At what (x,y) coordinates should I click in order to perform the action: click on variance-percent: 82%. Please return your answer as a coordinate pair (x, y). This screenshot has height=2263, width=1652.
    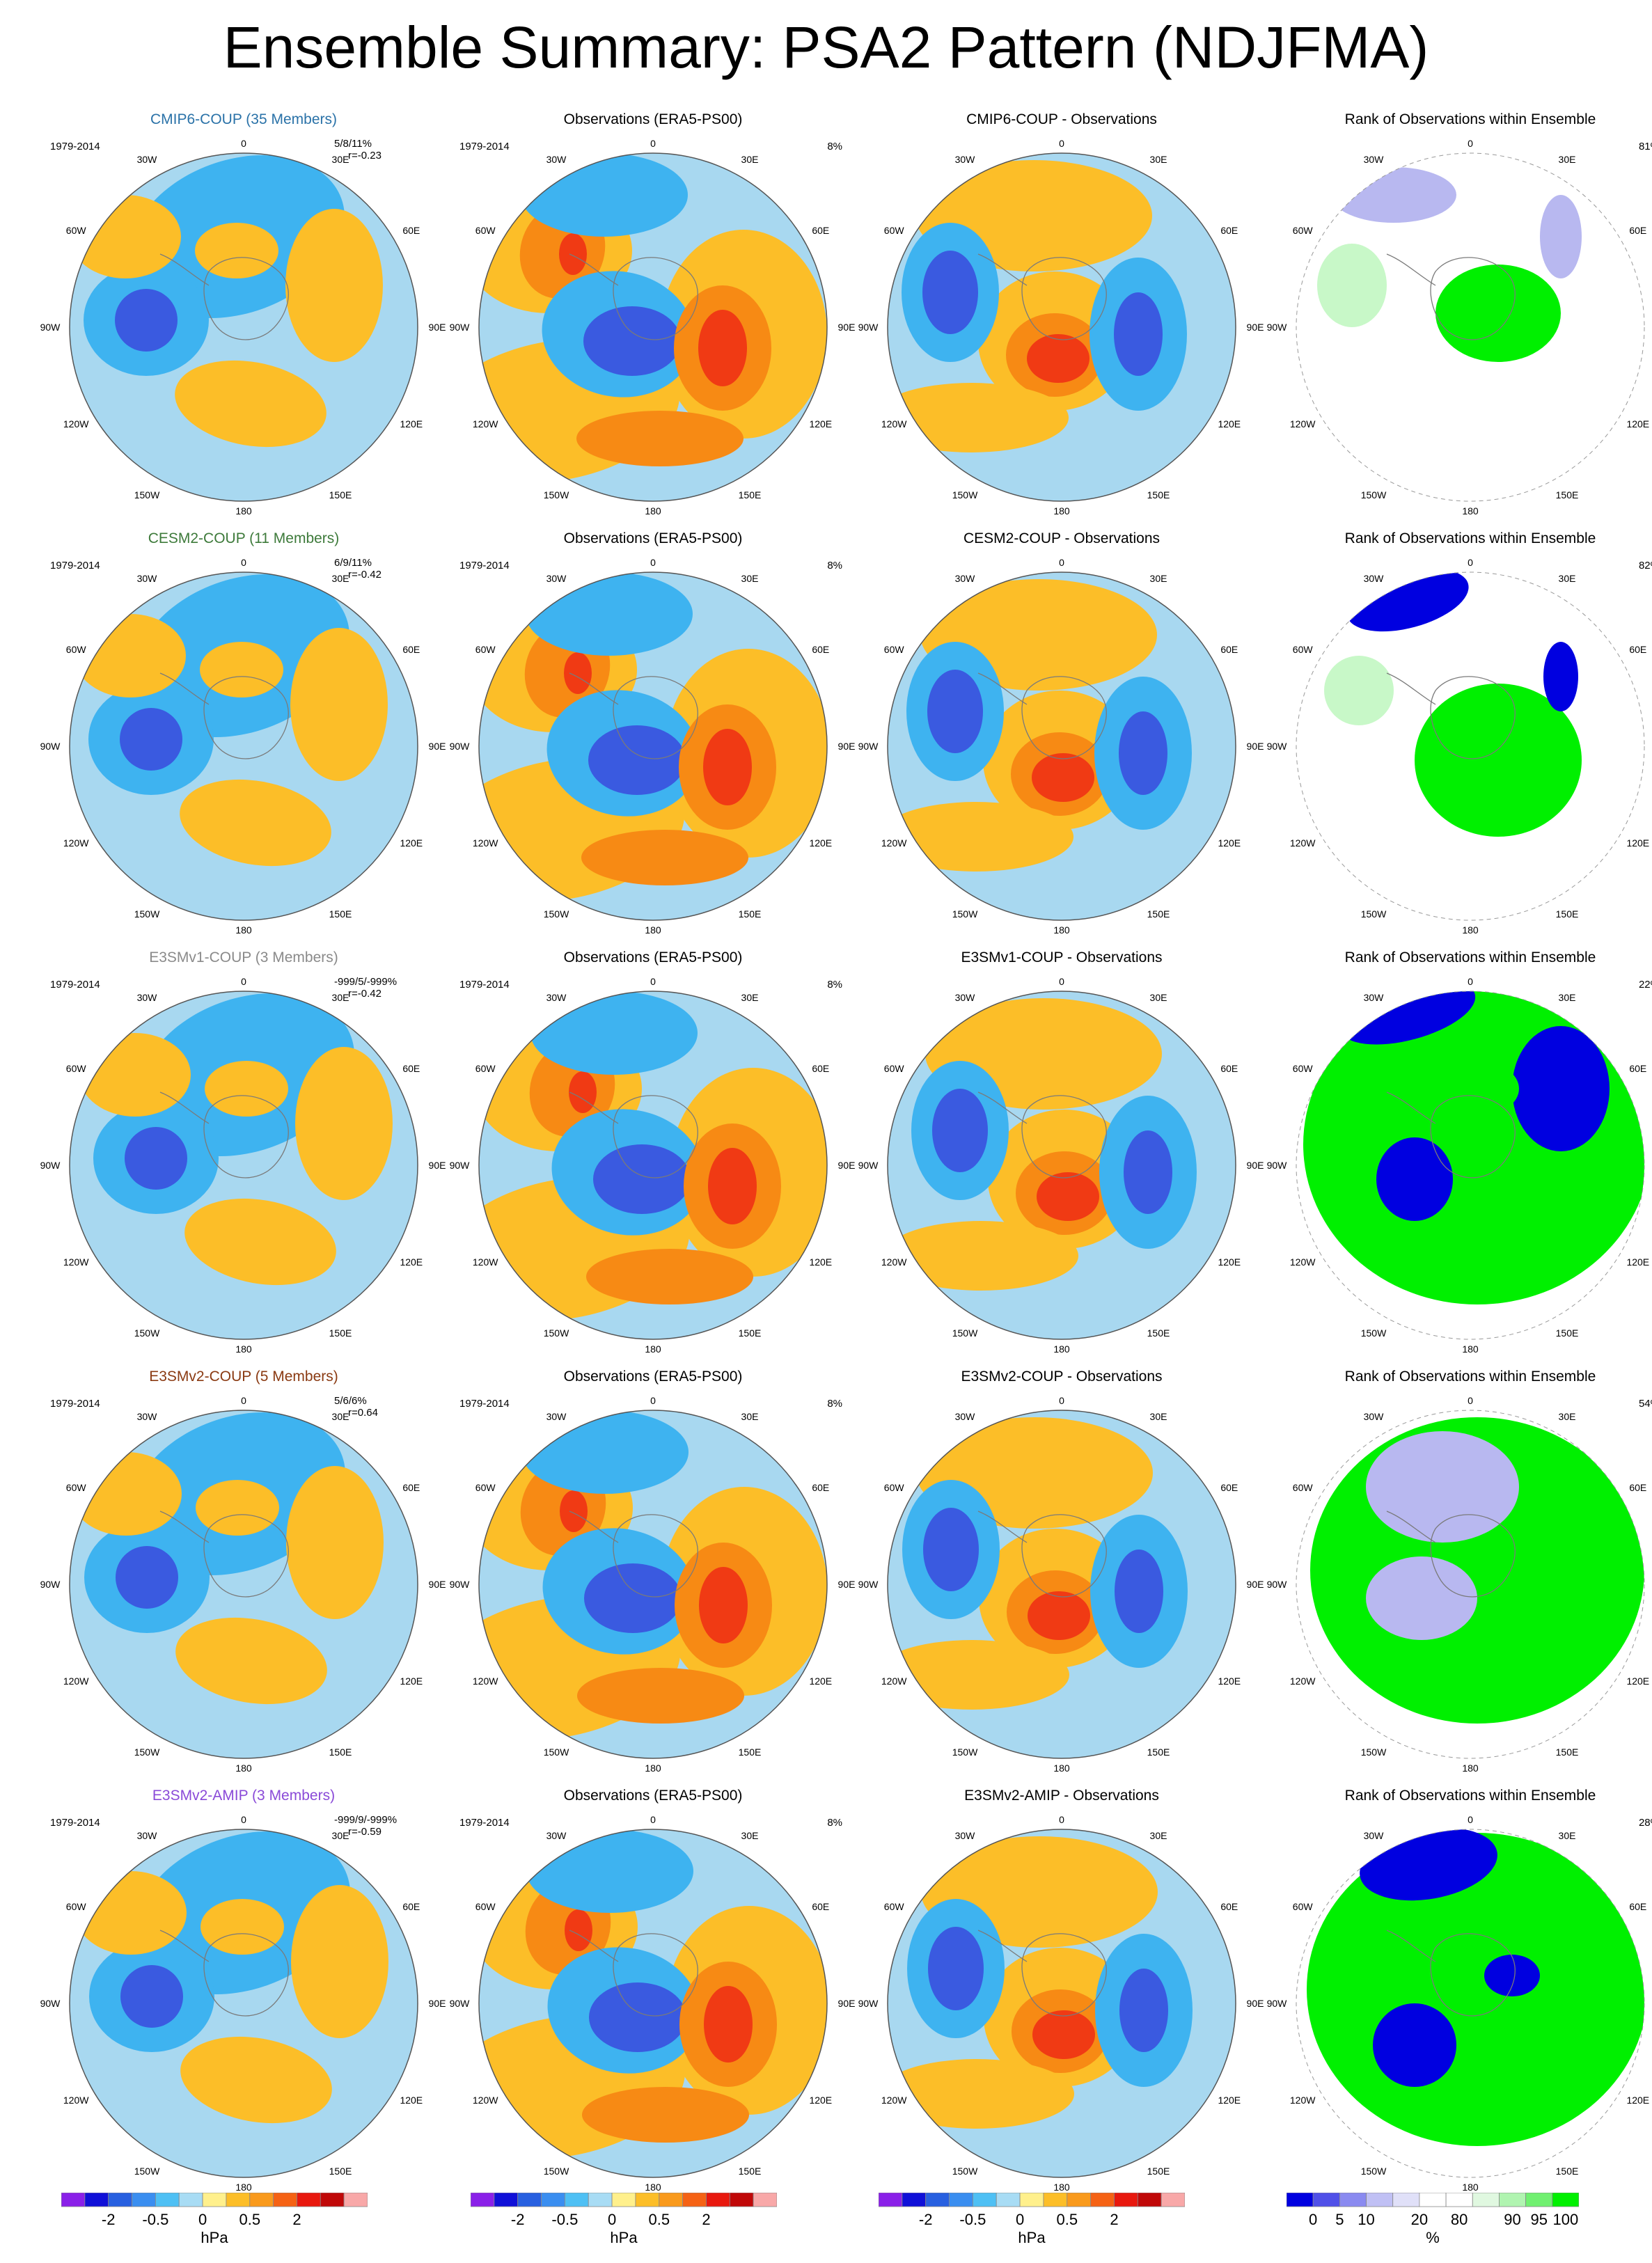
    Looking at the image, I should click on (1645, 565).